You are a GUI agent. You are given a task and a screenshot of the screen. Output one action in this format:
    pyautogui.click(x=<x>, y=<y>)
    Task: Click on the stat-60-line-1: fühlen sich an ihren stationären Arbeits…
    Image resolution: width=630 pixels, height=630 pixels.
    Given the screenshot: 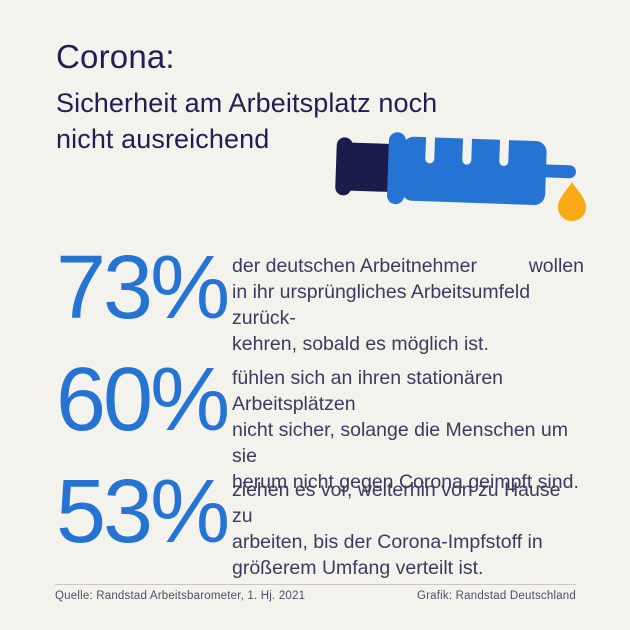 What is the action you would take?
    pyautogui.click(x=368, y=391)
    